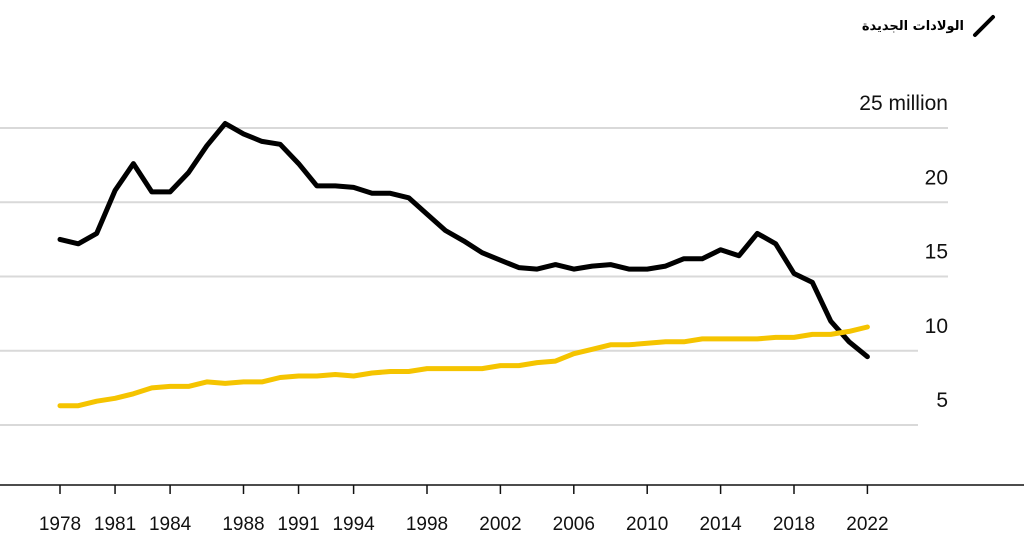  What do you see at coordinates (60, 524) in the screenshot?
I see `x-tick-label-1978: 1978` at bounding box center [60, 524].